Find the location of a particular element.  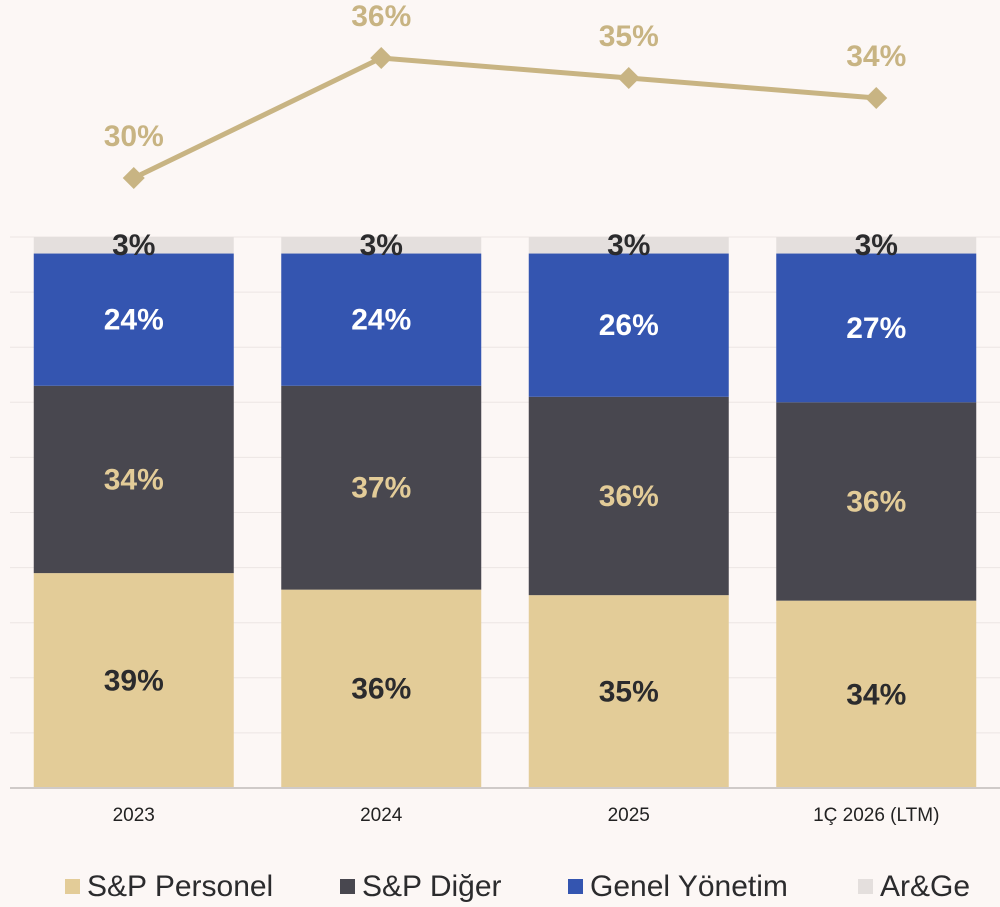

legend-label: Ar&Ge is located at coordinates (925, 886).